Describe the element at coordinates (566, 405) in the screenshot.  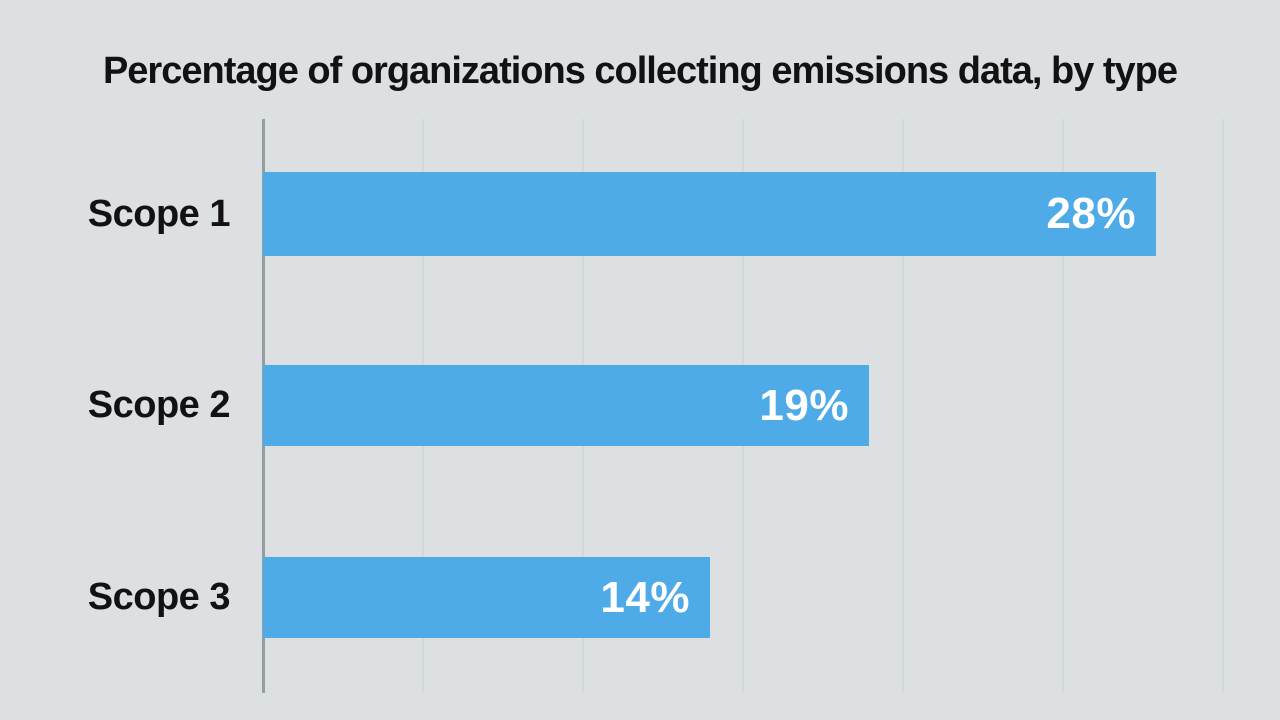
I see `bar-scope-2: 19%` at that location.